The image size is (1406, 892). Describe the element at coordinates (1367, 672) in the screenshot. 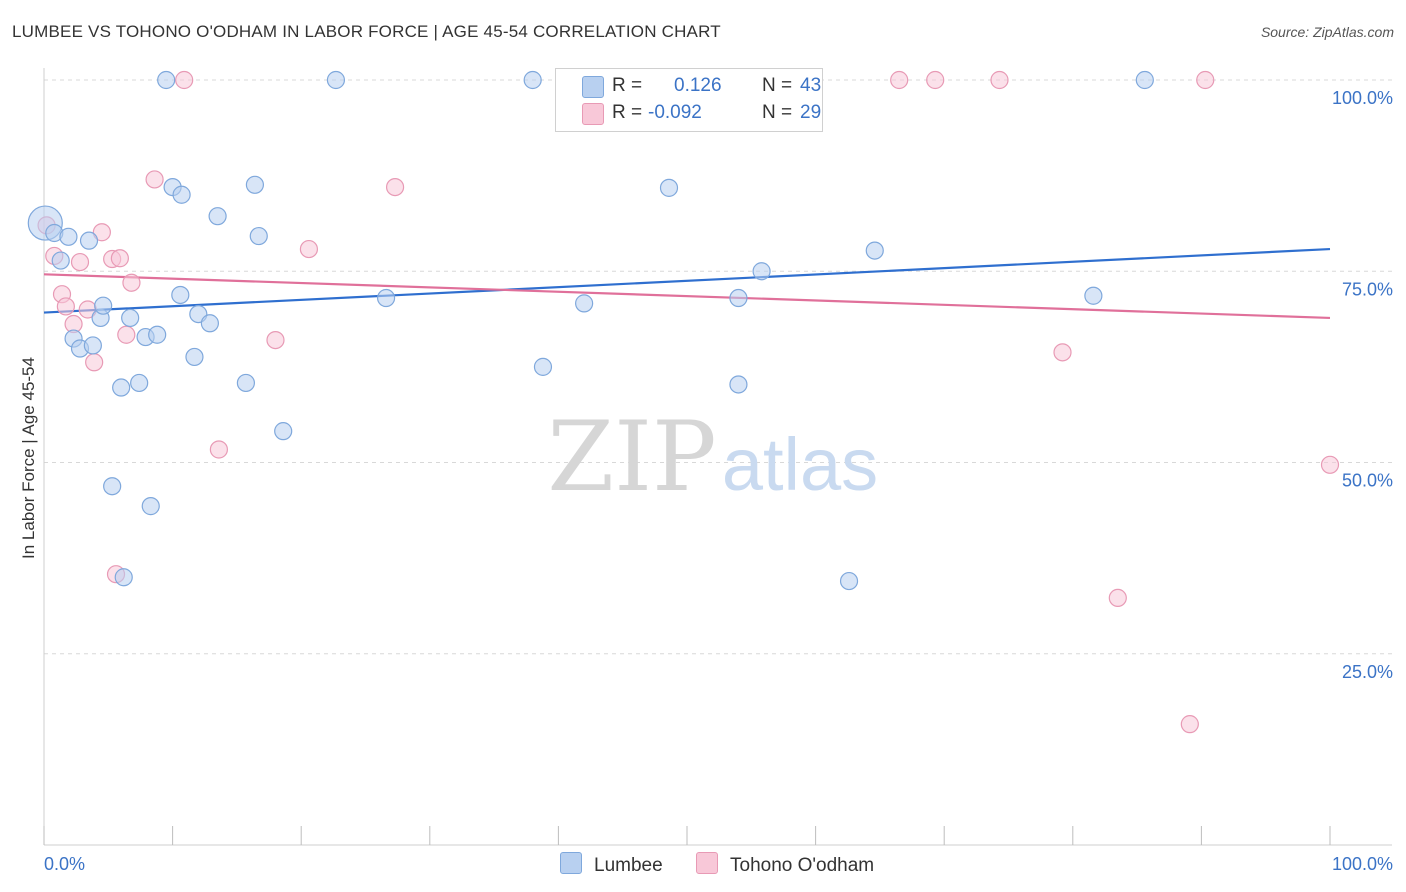

I see `y-tick-label: 25.0%` at that location.